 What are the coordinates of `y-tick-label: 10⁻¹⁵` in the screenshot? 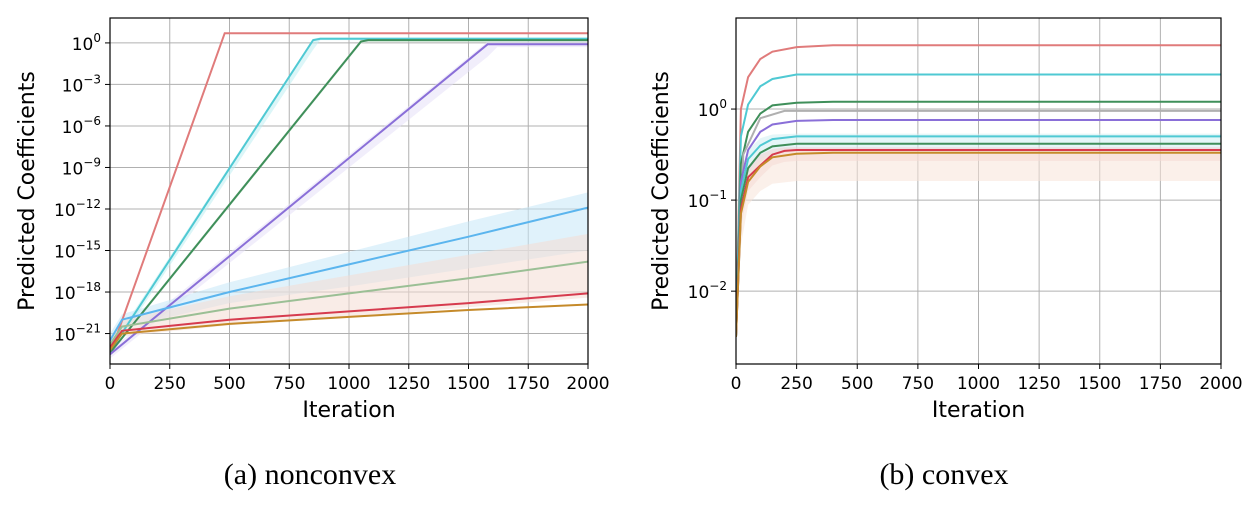 It's located at (77, 251).